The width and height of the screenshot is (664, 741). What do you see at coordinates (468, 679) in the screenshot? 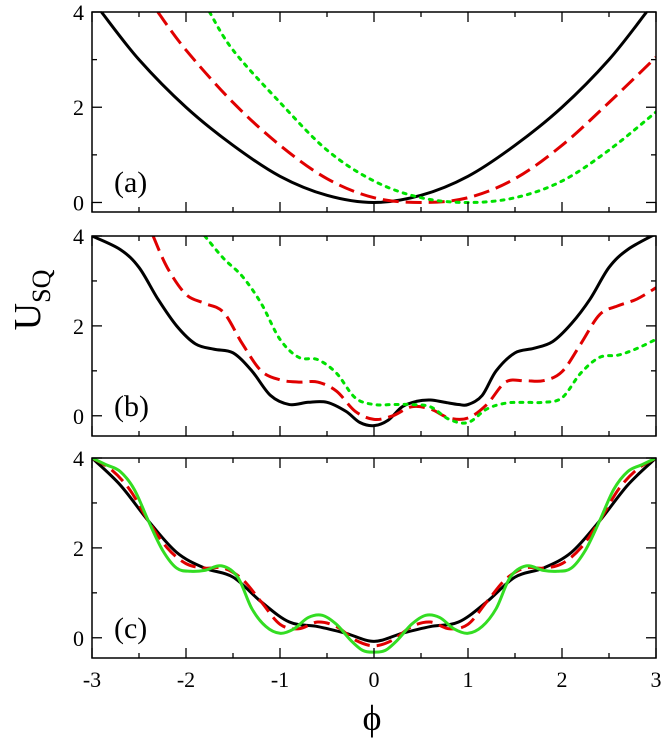
I see `x-tick-label: 1` at bounding box center [468, 679].